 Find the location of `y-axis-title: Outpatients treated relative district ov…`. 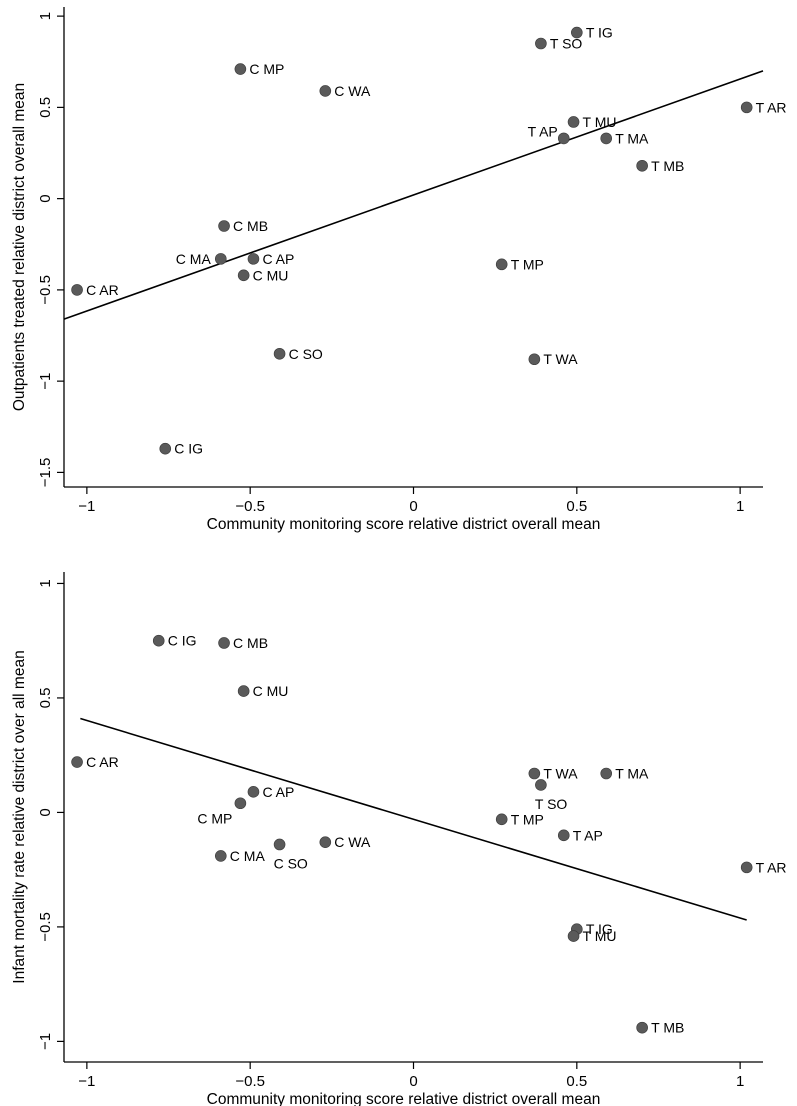

y-axis-title: Outpatients treated relative district ov… is located at coordinates (19, 247).